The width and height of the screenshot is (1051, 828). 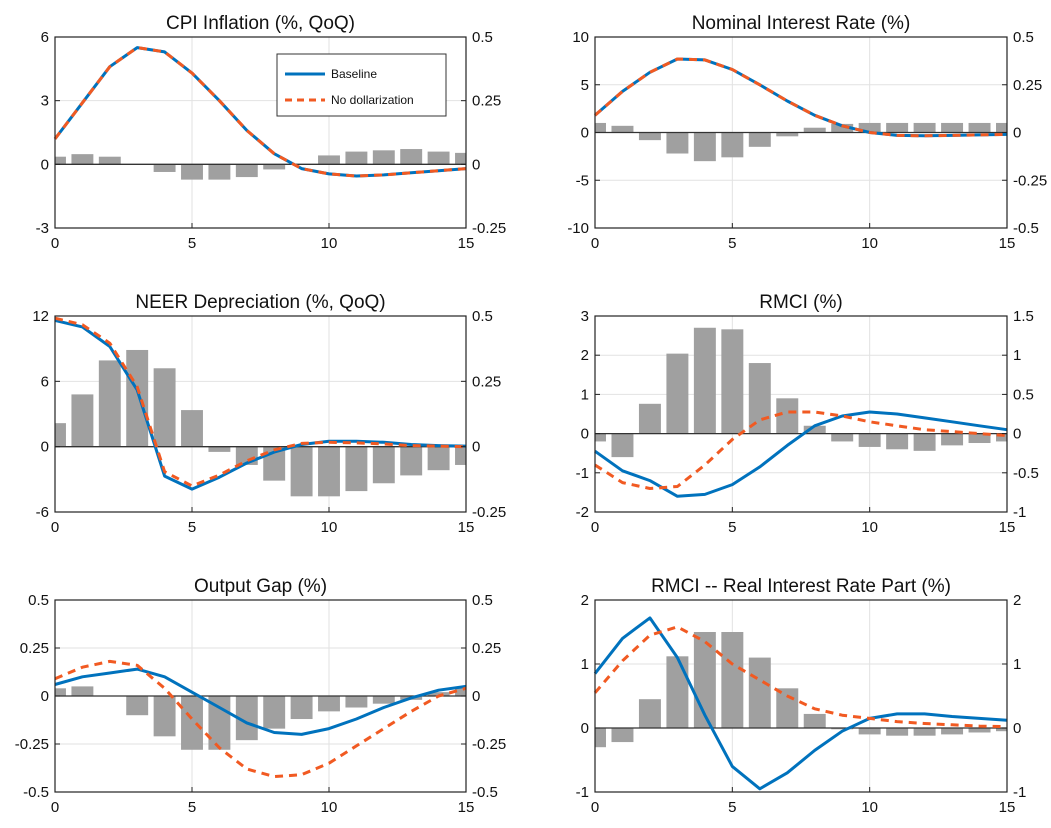 I want to click on series-line-baseline, so click(x=260, y=701).